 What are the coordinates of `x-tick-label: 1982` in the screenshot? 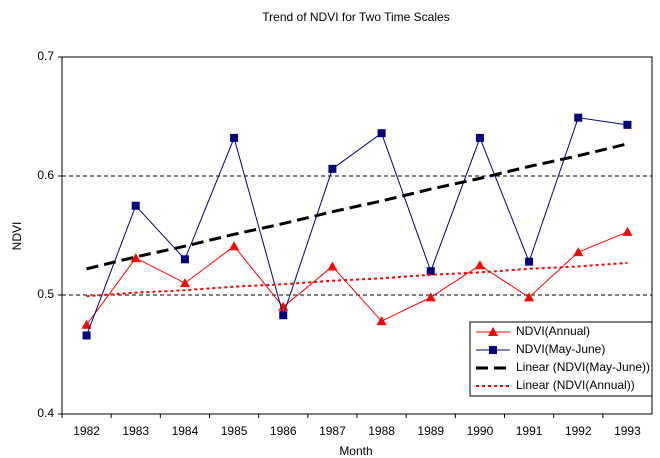 It's located at (86, 431).